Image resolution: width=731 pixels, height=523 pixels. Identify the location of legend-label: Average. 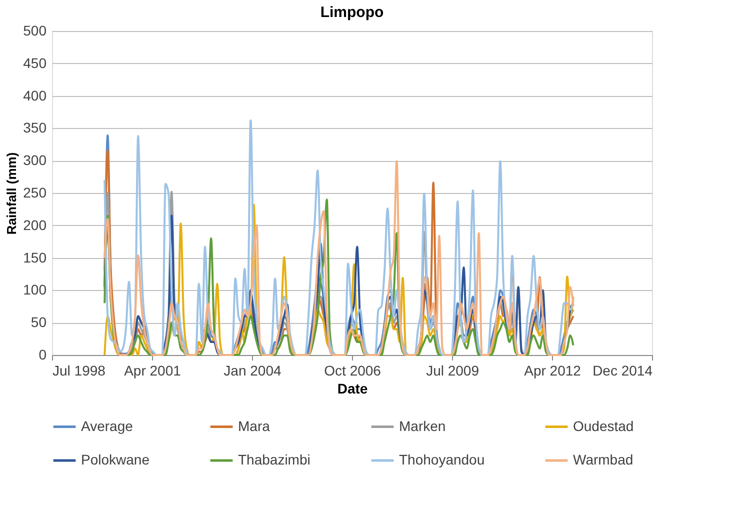
(107, 426).